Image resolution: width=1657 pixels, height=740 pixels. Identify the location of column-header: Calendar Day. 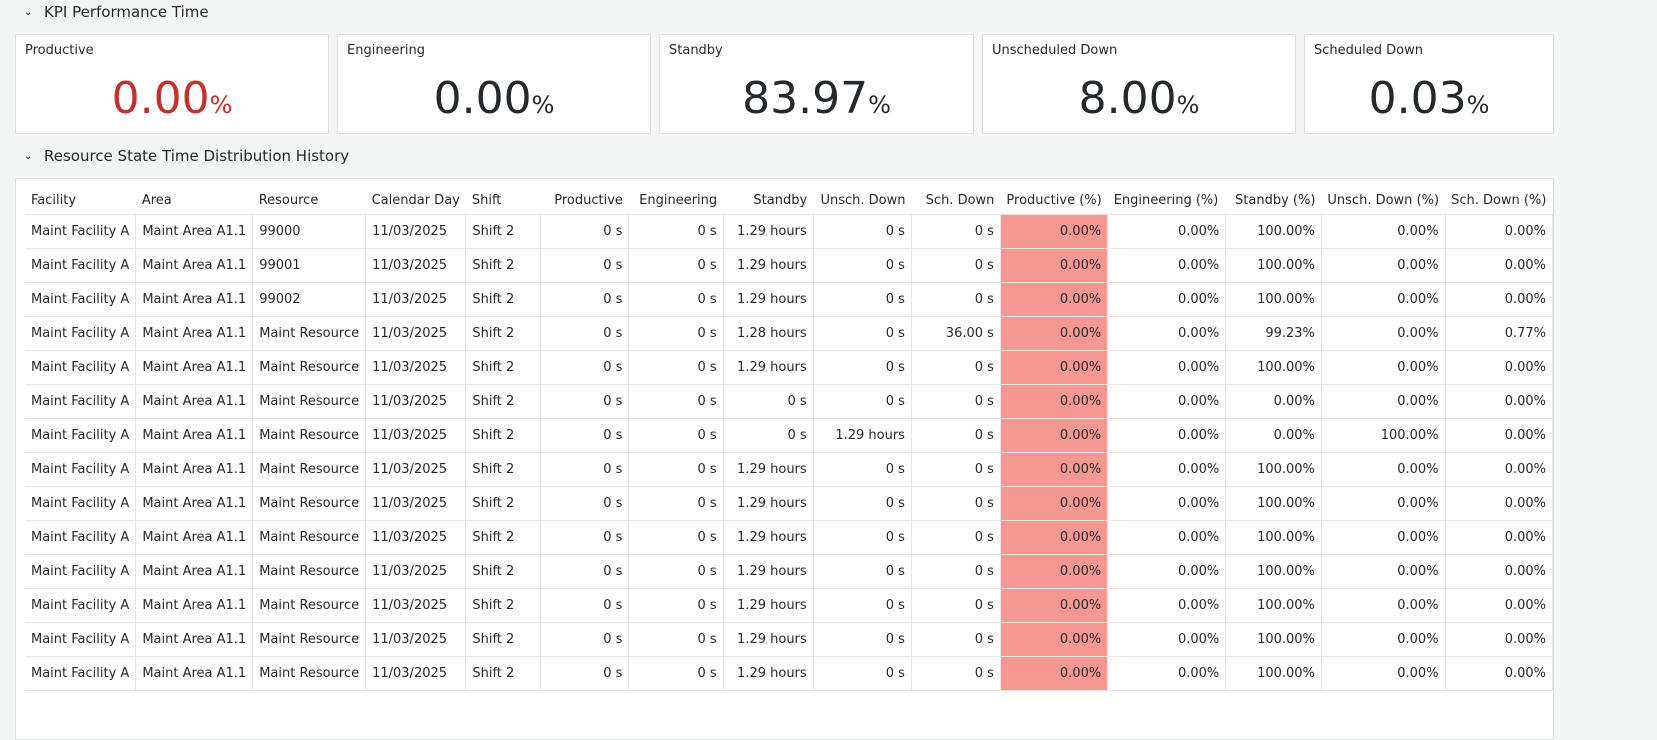
(415, 200).